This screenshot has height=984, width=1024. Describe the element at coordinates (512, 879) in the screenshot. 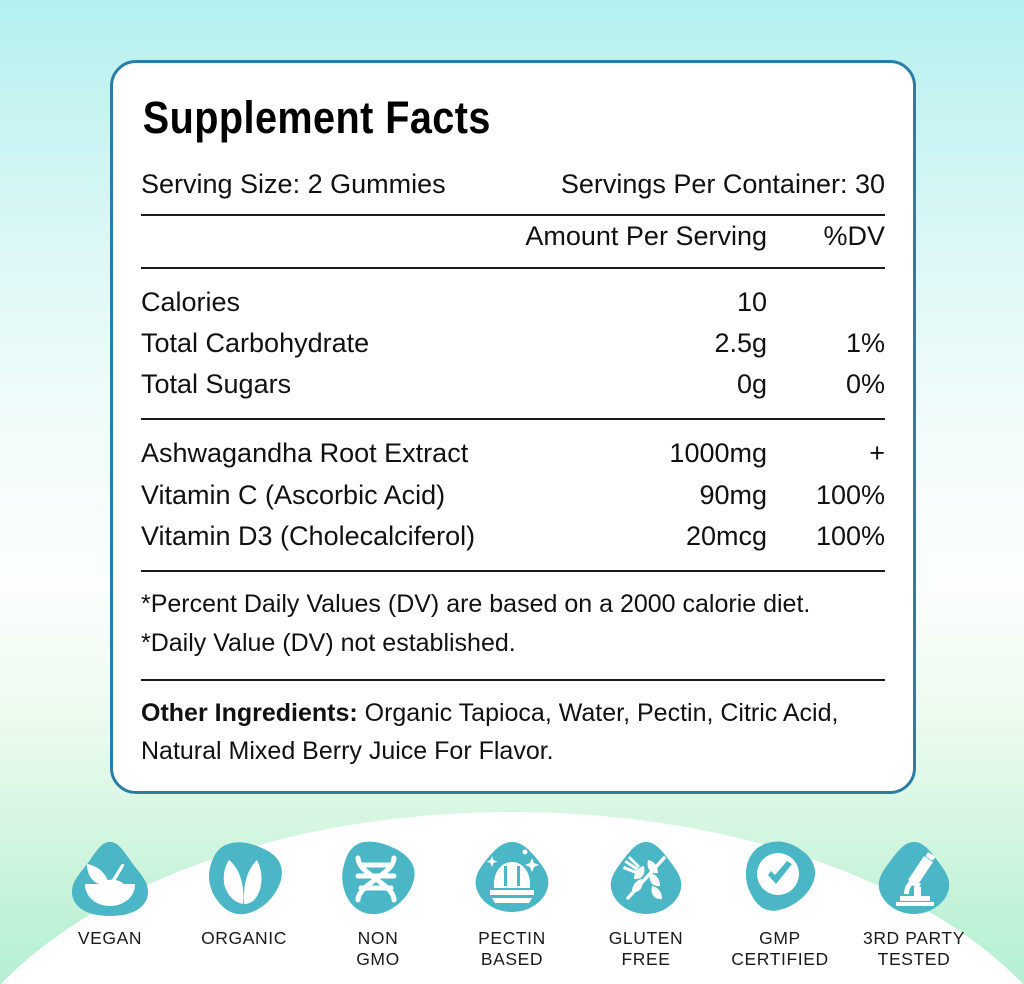

I see `jelly-icon` at that location.